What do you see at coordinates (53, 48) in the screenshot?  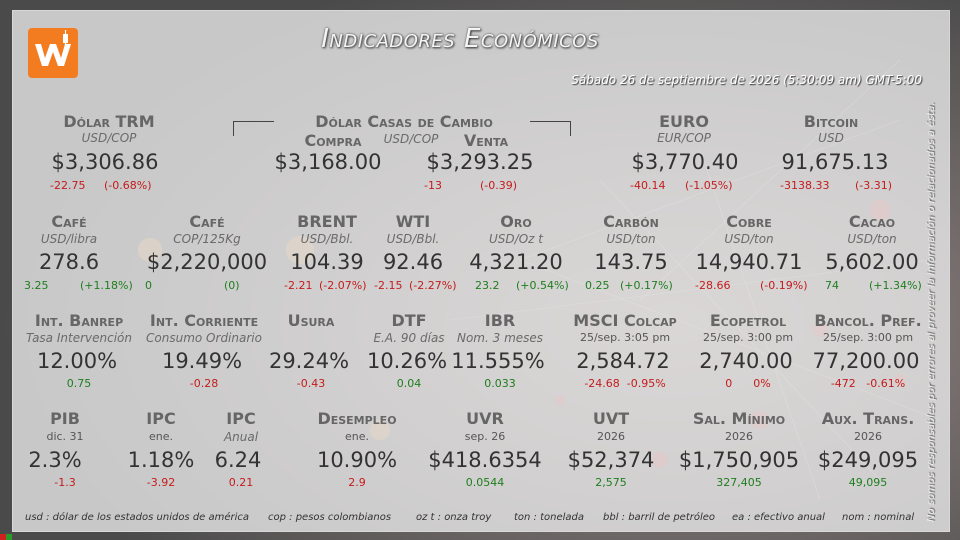 I see `logo-w-icon` at bounding box center [53, 48].